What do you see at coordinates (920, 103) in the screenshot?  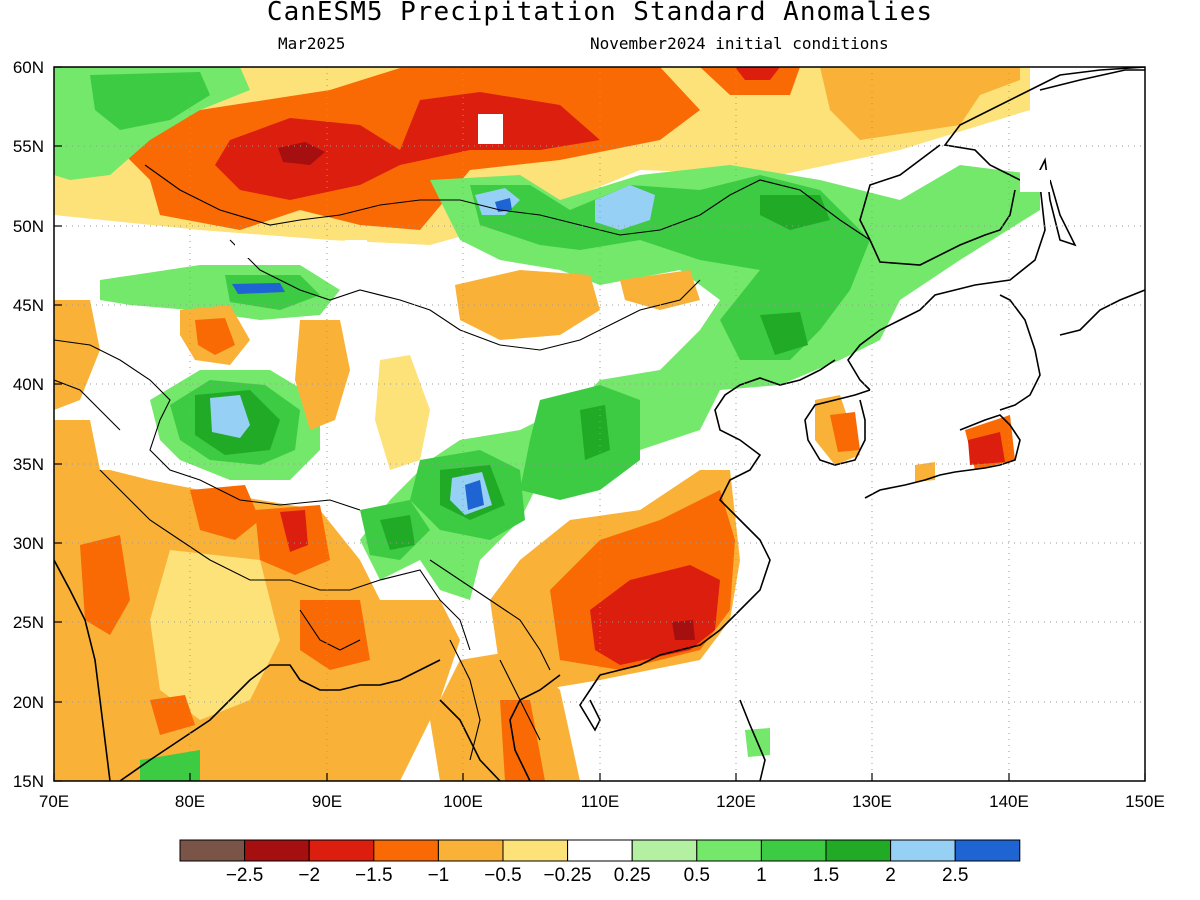 I see `field-yellow-ne` at bounding box center [920, 103].